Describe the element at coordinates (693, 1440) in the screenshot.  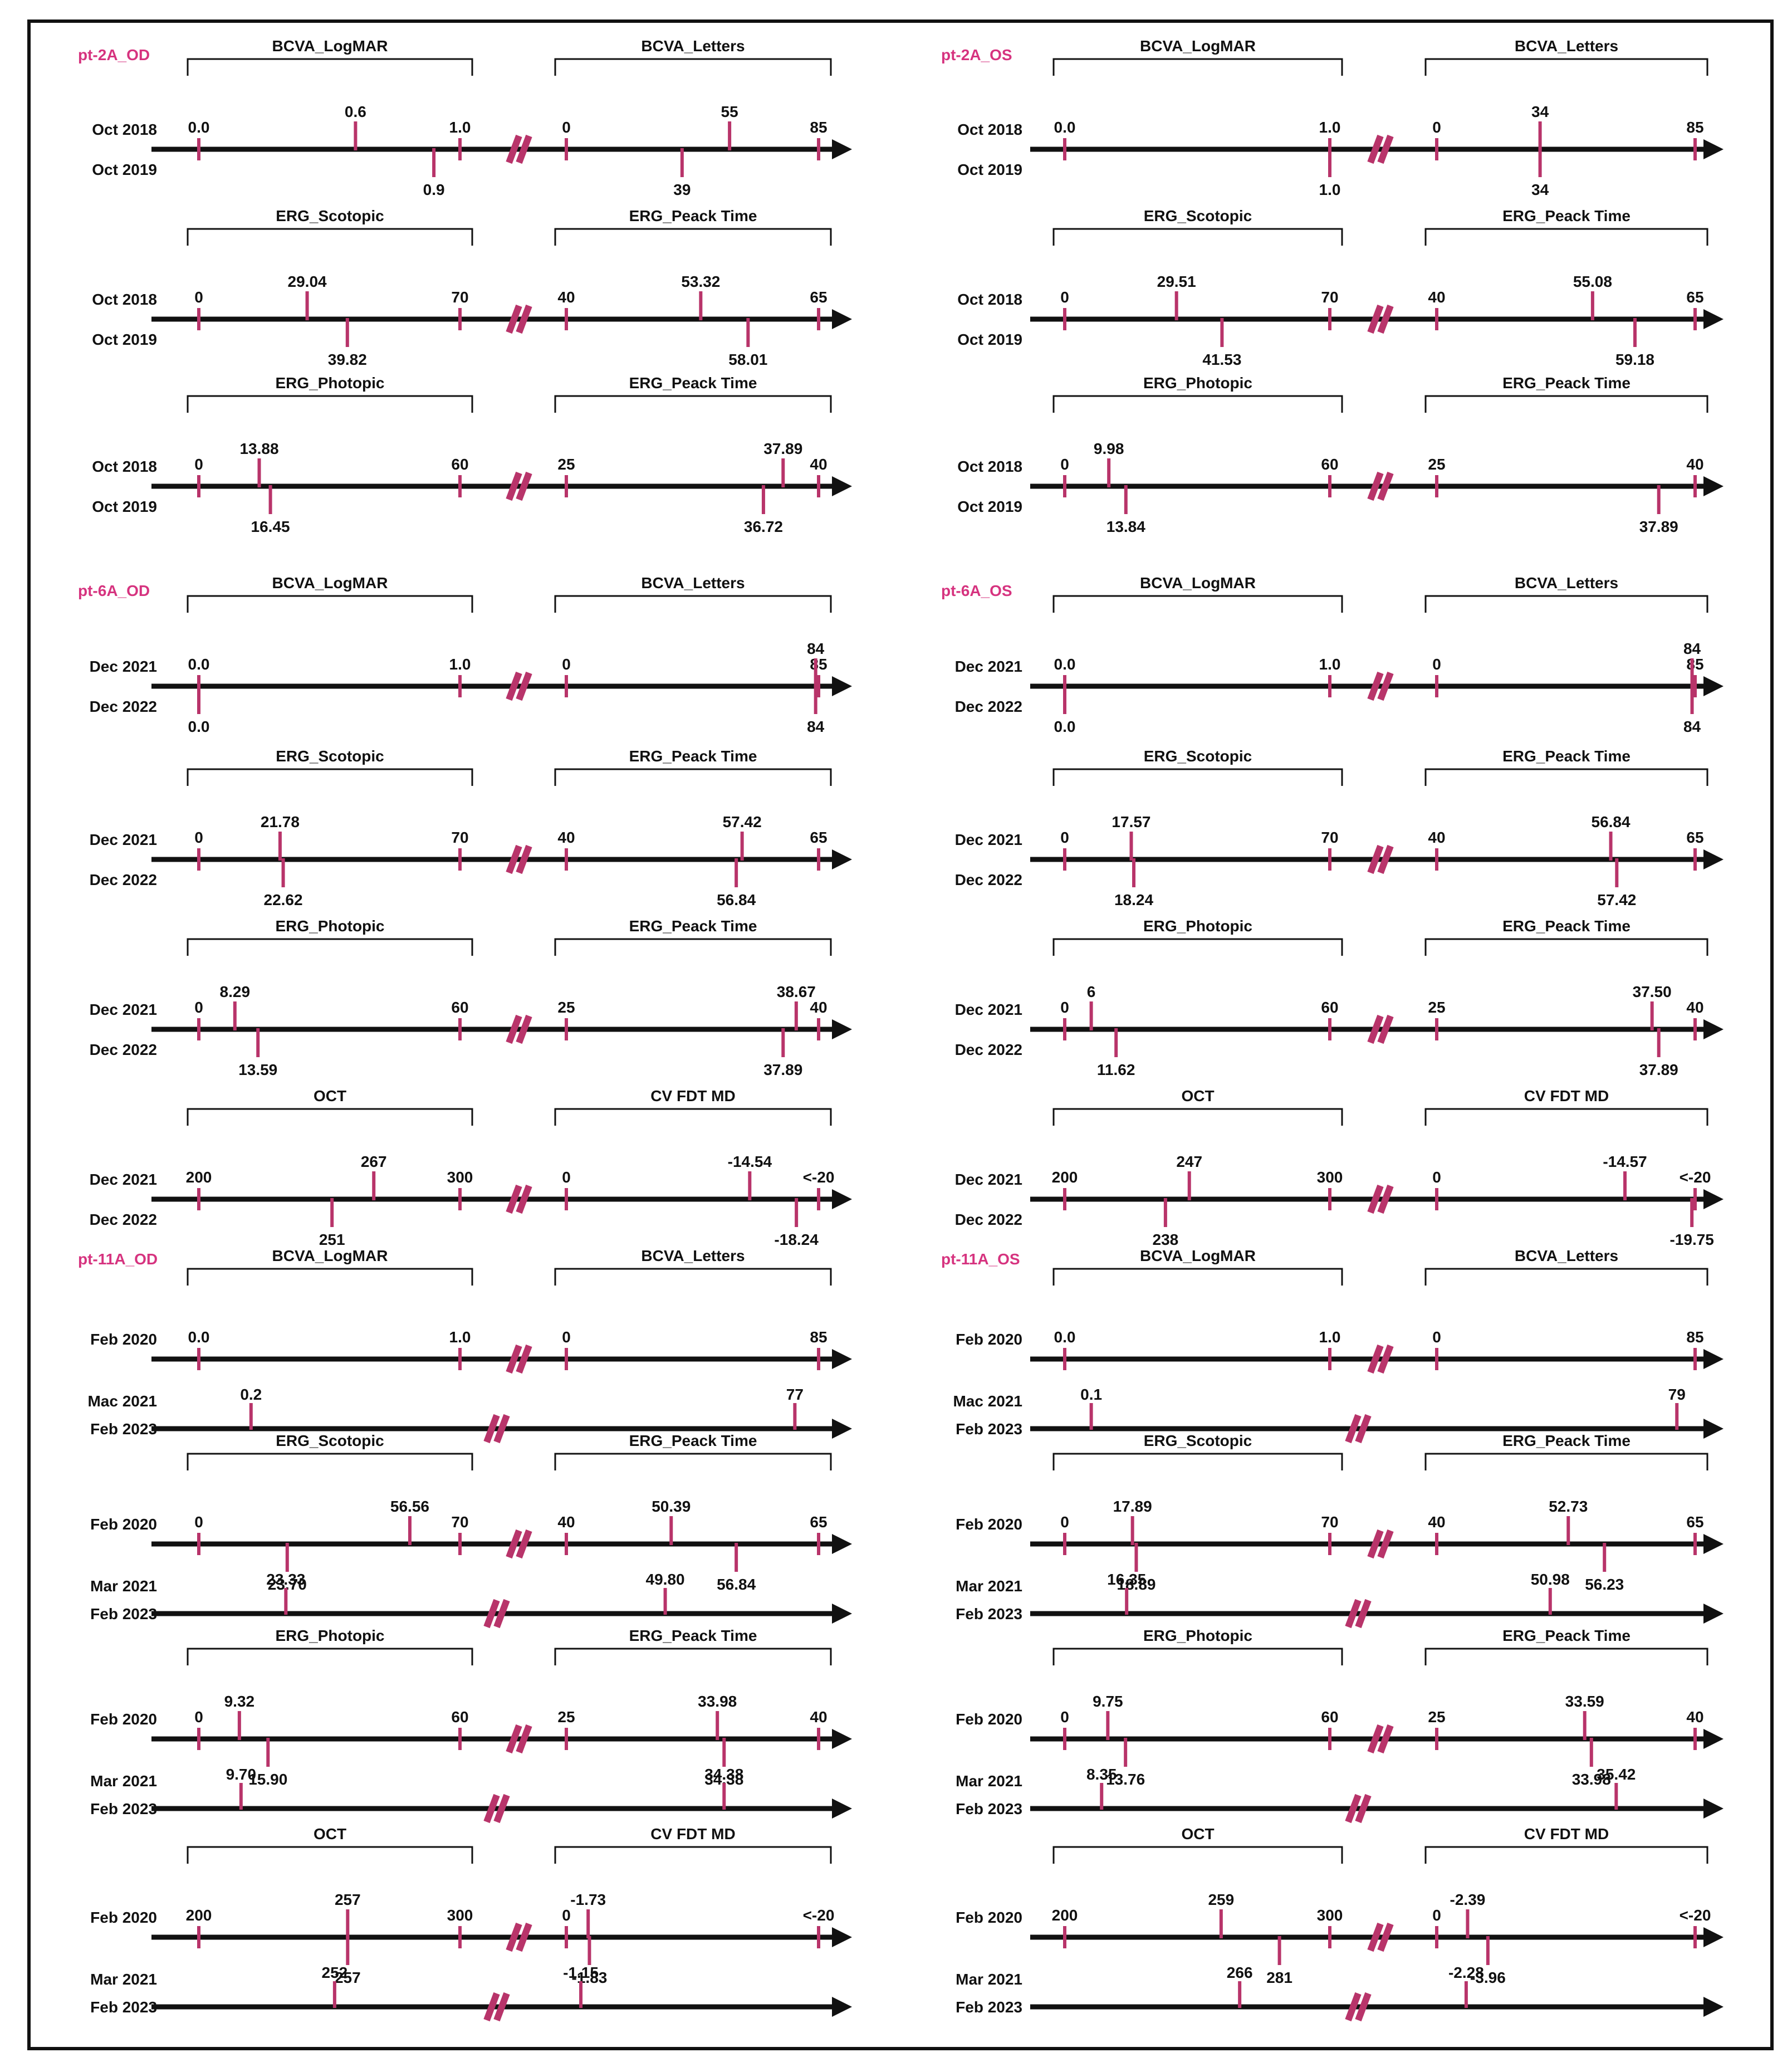
I see `pt-11a-od-panel-1-right-title: ERG_Peack Time` at that location.